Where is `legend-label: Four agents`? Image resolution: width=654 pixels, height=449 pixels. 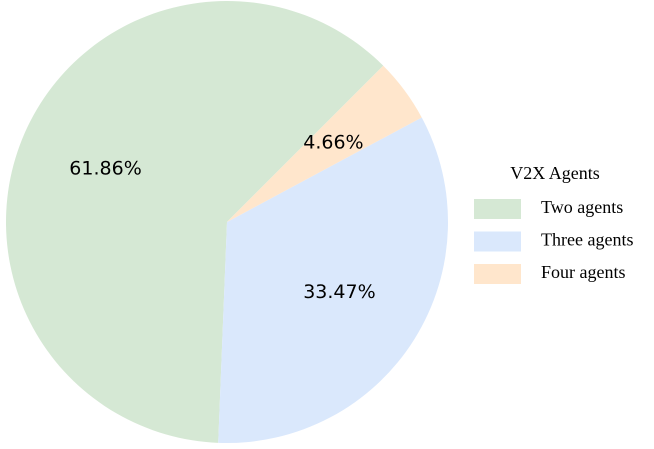
legend-label: Four agents is located at coordinates (583, 272).